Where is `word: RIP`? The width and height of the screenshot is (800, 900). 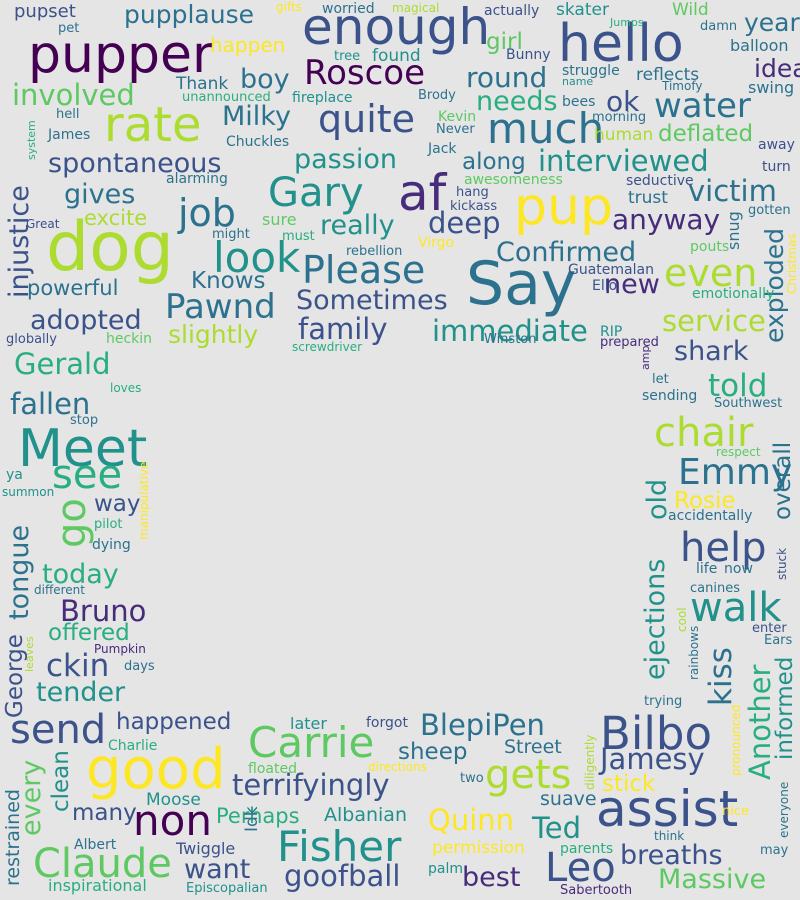
word: RIP is located at coordinates (611, 332).